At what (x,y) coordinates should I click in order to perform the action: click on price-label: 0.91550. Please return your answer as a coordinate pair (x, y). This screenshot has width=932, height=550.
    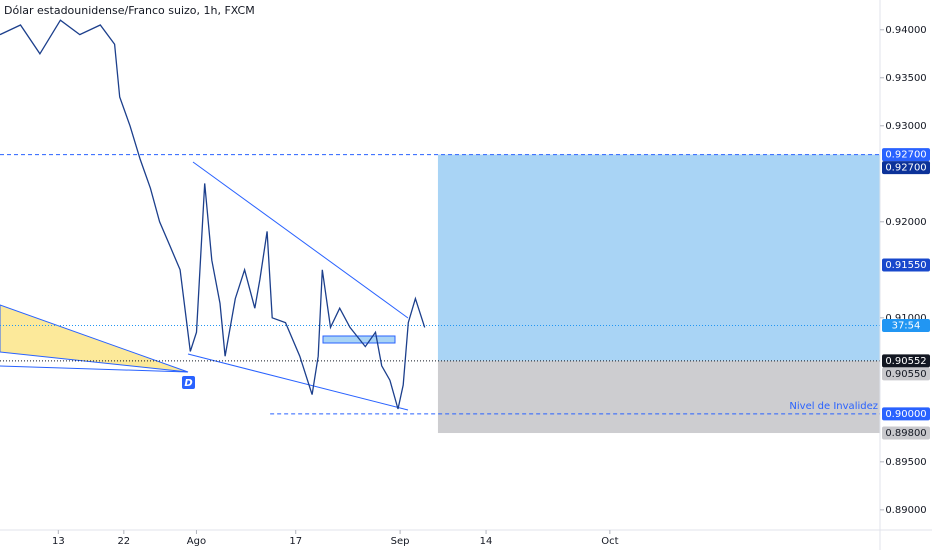
    Looking at the image, I should click on (905, 265).